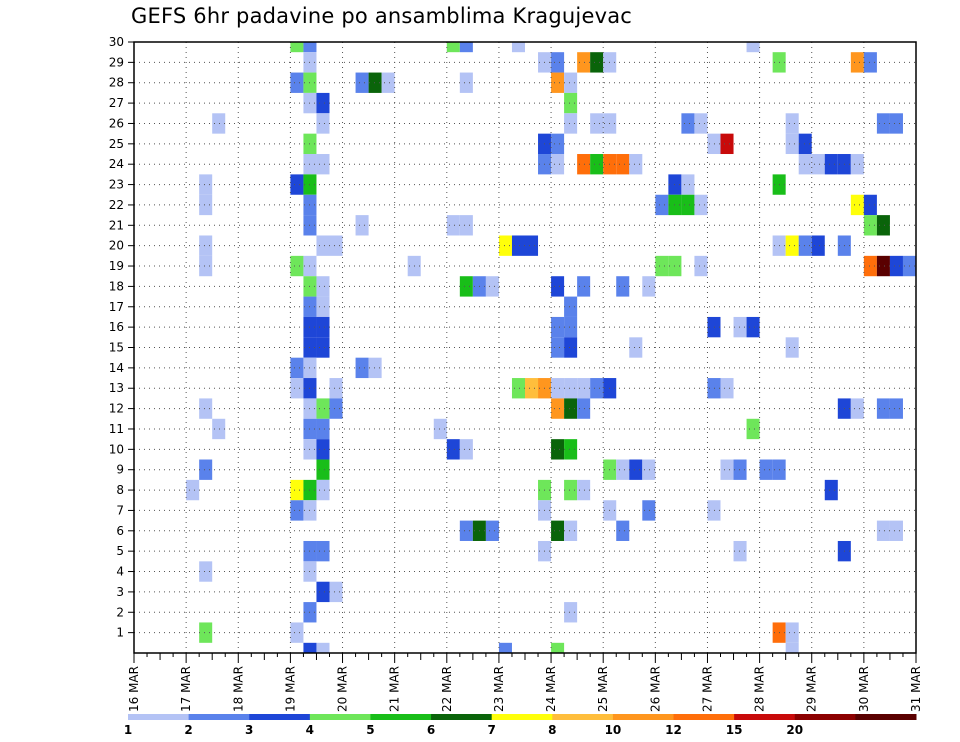  What do you see at coordinates (499, 689) in the screenshot?
I see `x-tick-label: 23 MAR` at bounding box center [499, 689].